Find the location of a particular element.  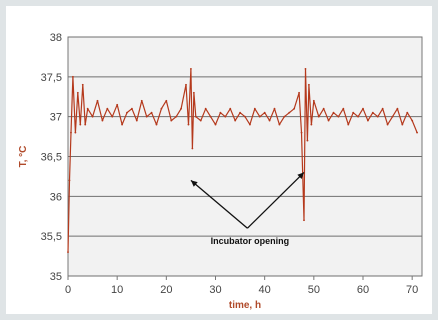

y-tick-label: 38 is located at coordinates (56, 38).